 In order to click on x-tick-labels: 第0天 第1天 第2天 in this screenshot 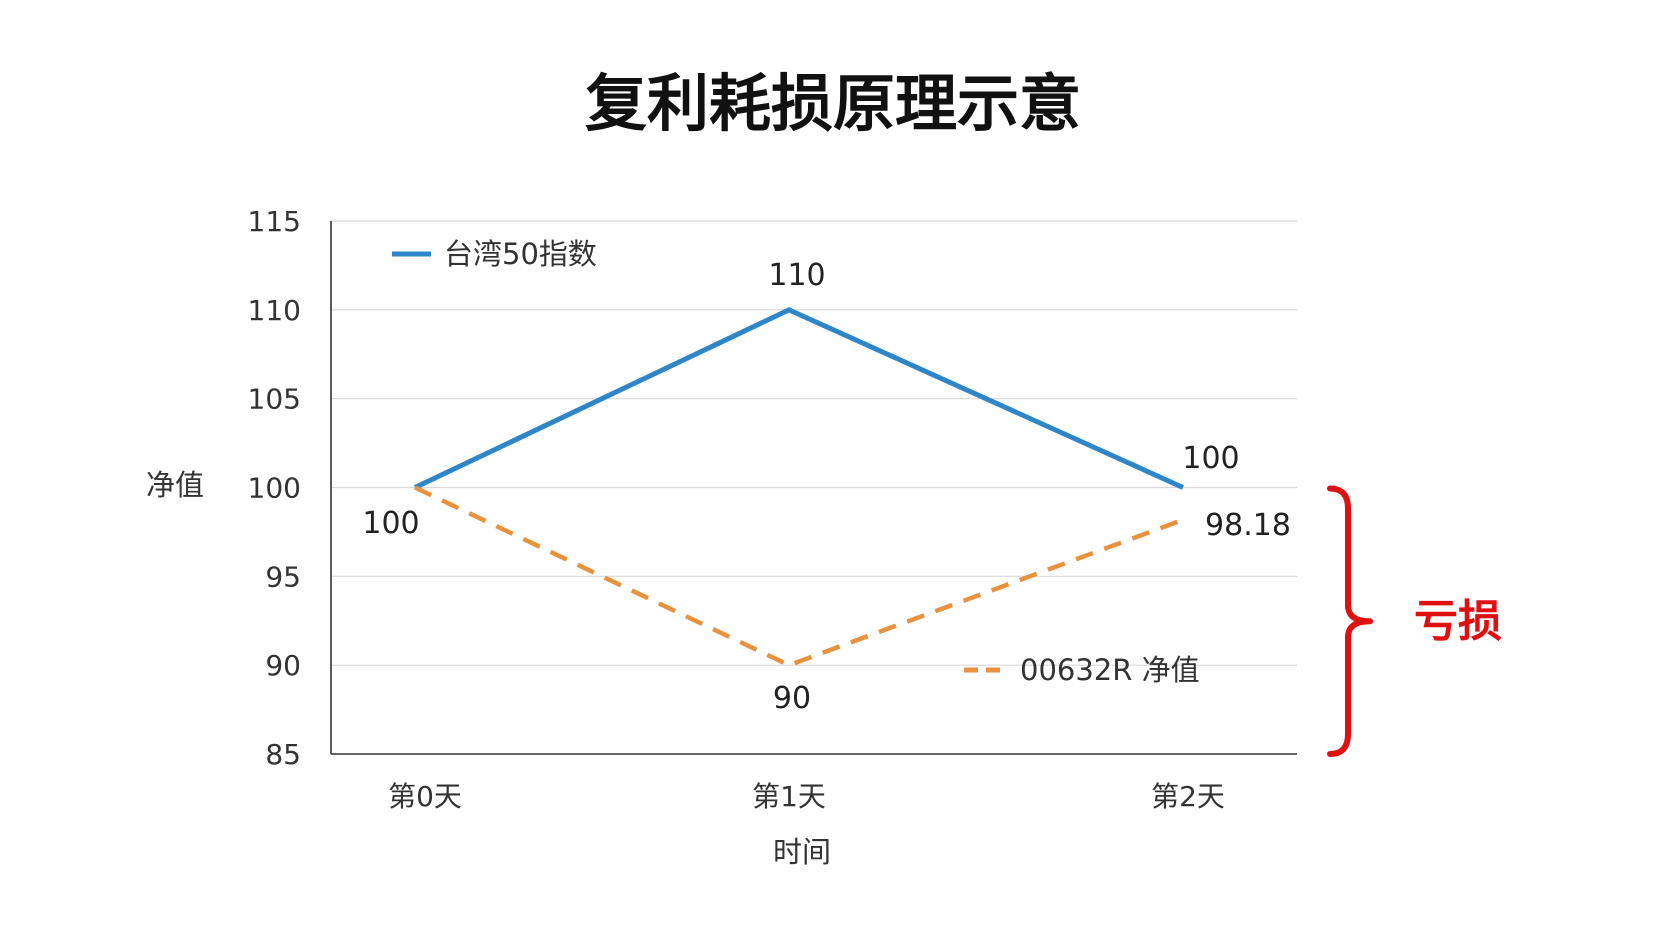, I will do `click(806, 796)`.